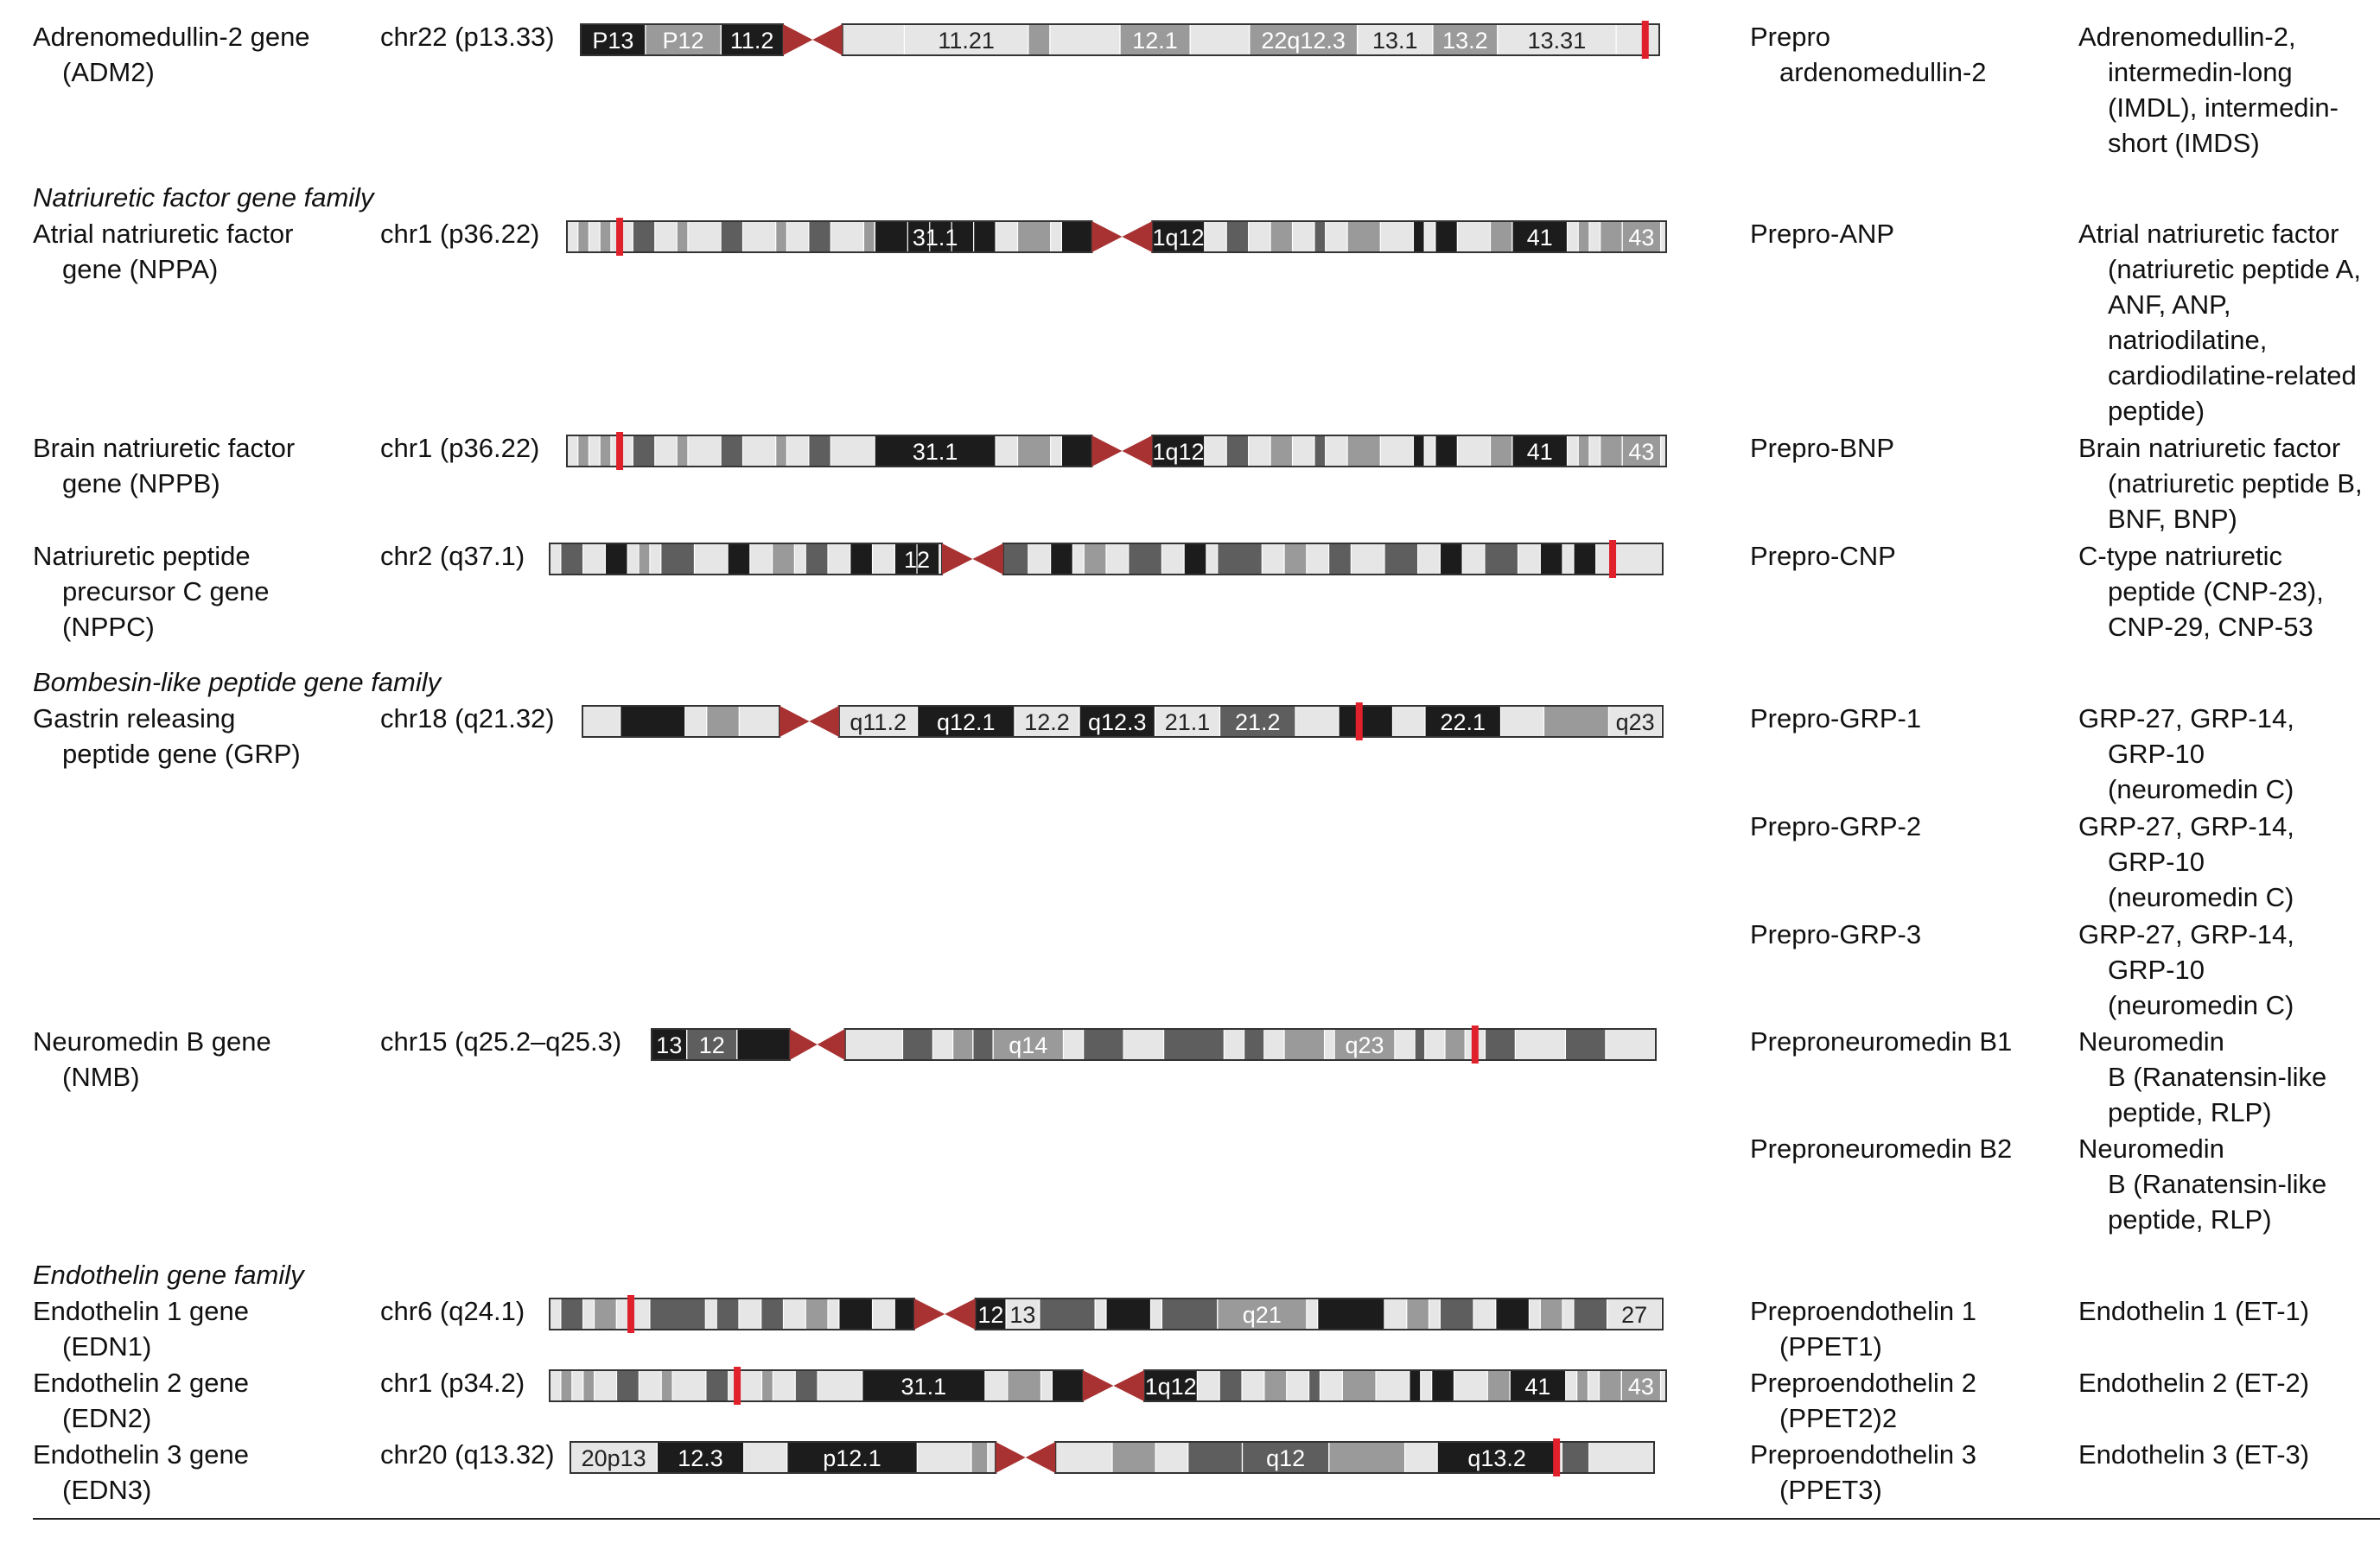  I want to click on precursor-adm2-1-line: ardenomedullin-2, so click(1883, 72).